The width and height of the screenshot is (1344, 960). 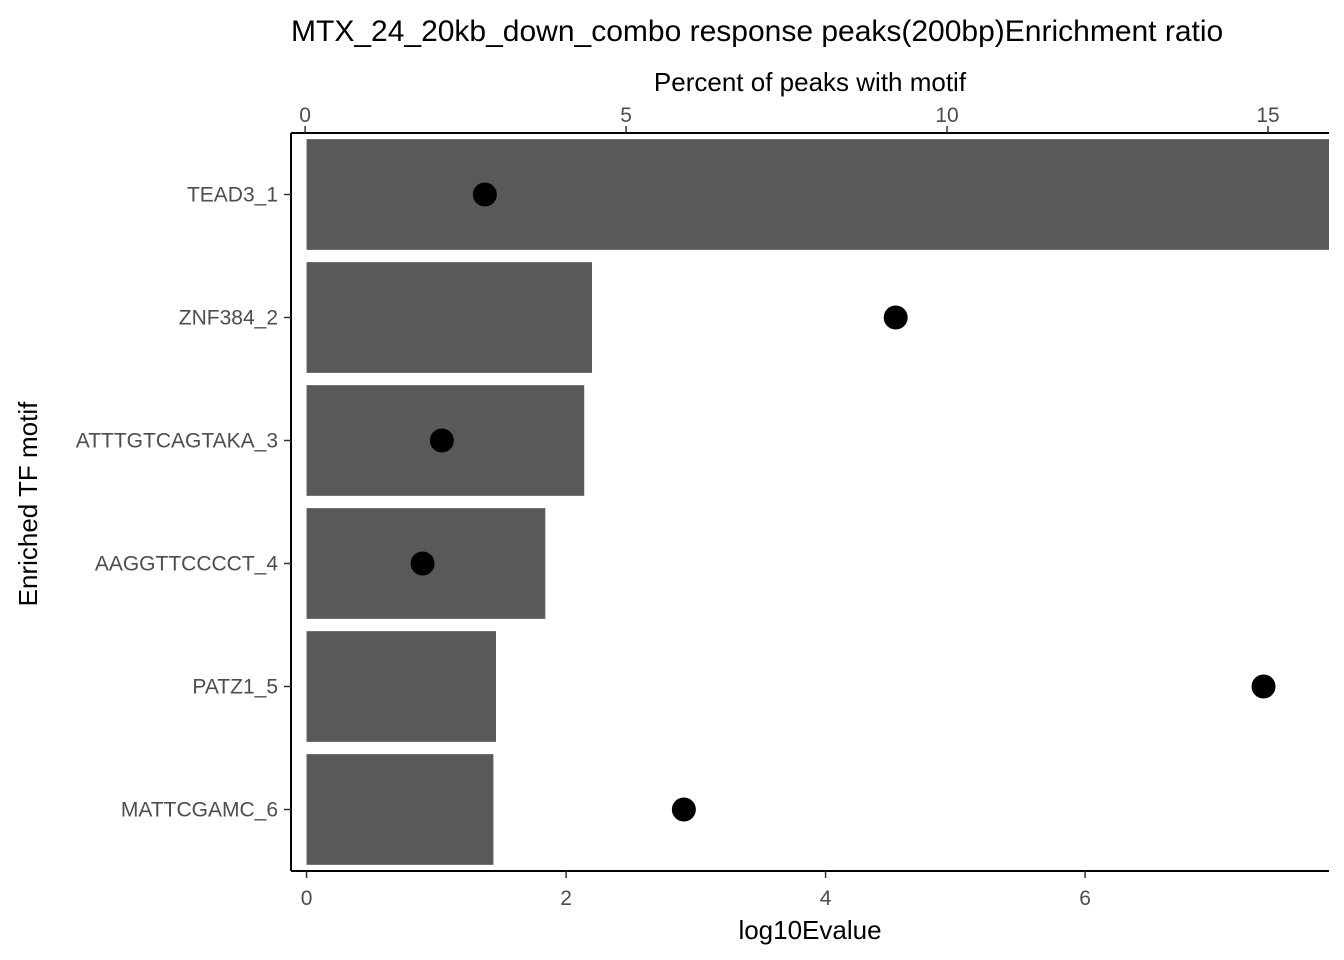 What do you see at coordinates (232, 195) in the screenshot?
I see `y-tick-label: TEAD3_1` at bounding box center [232, 195].